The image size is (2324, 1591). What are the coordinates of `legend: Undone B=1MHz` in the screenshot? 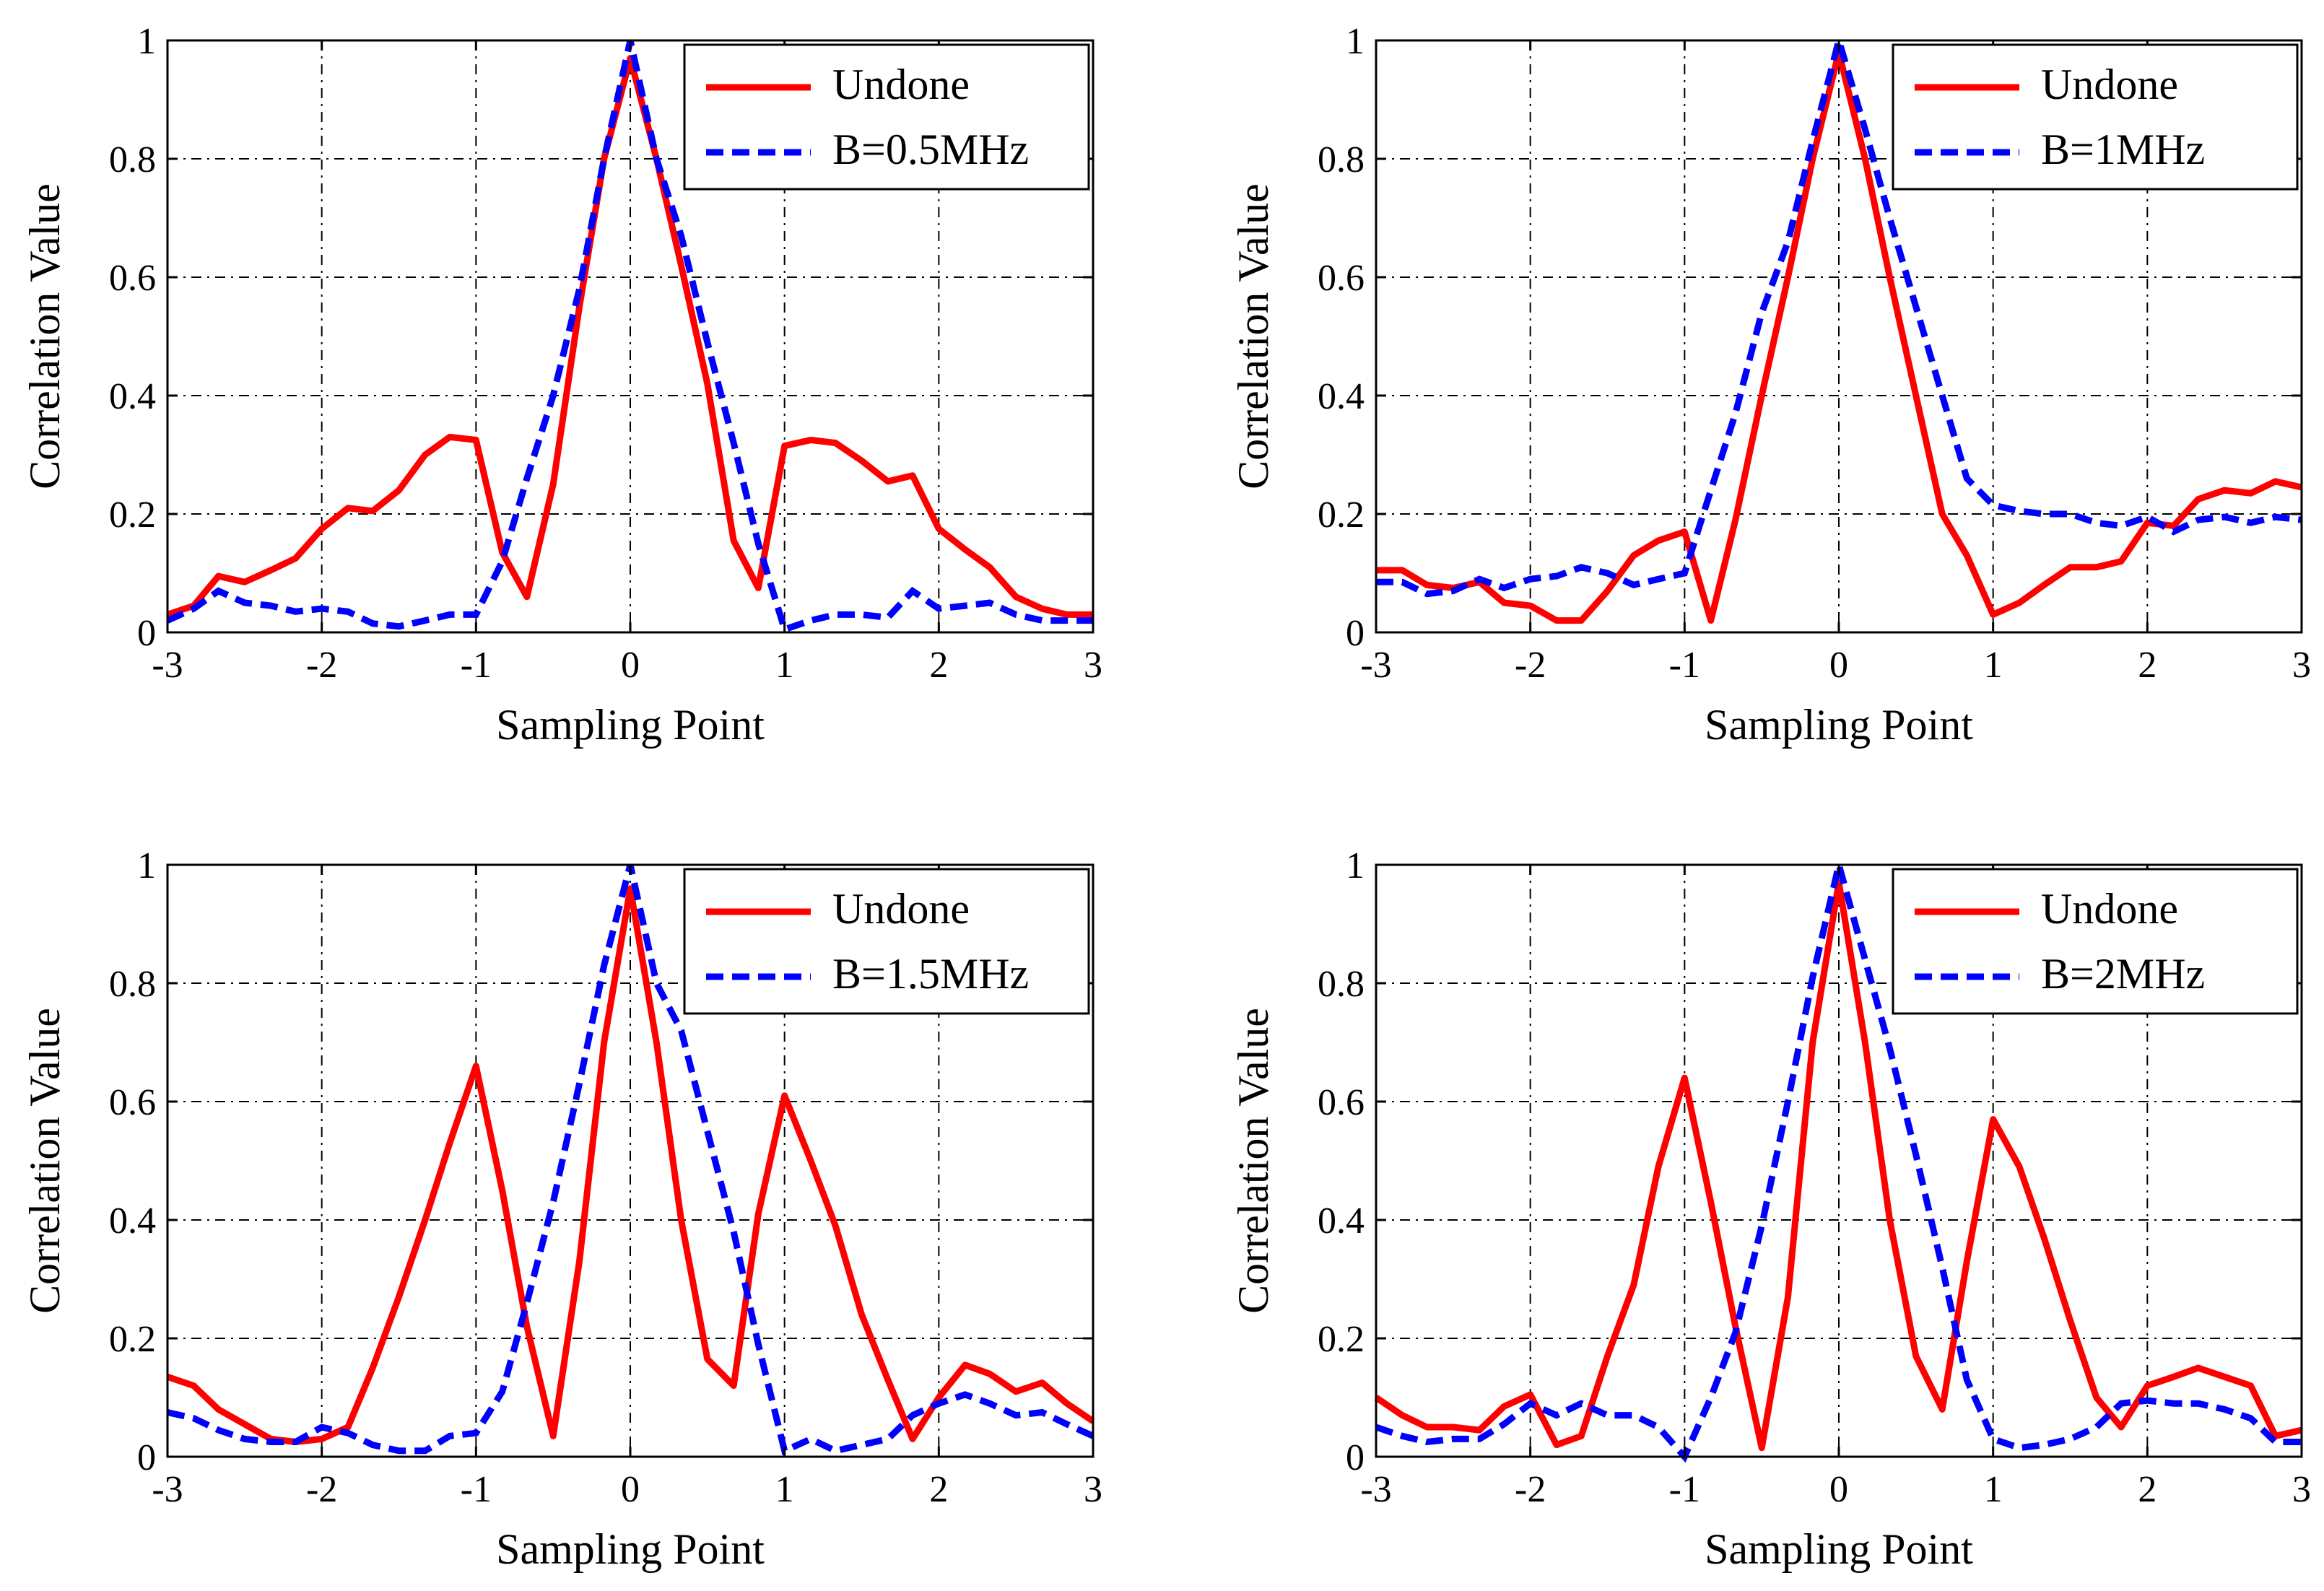 It's located at (2095, 117).